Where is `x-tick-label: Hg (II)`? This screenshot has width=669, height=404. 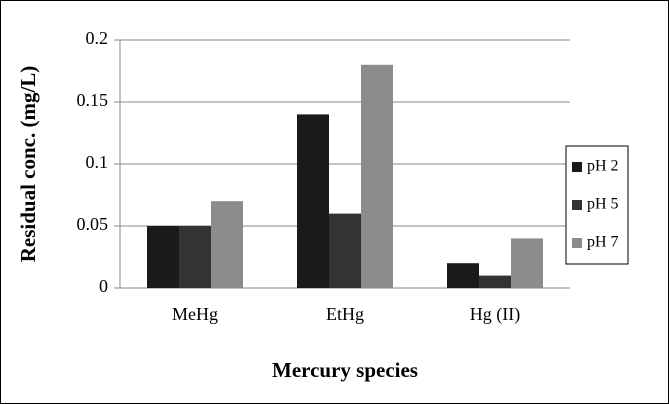
x-tick-label: Hg (II) is located at coordinates (495, 314).